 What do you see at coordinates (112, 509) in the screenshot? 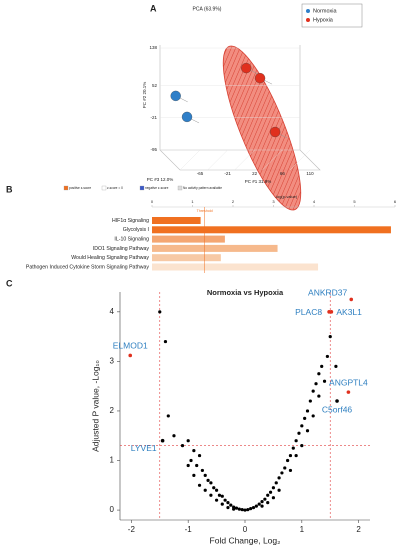
I see `y-tick-label: 0` at bounding box center [112, 509].